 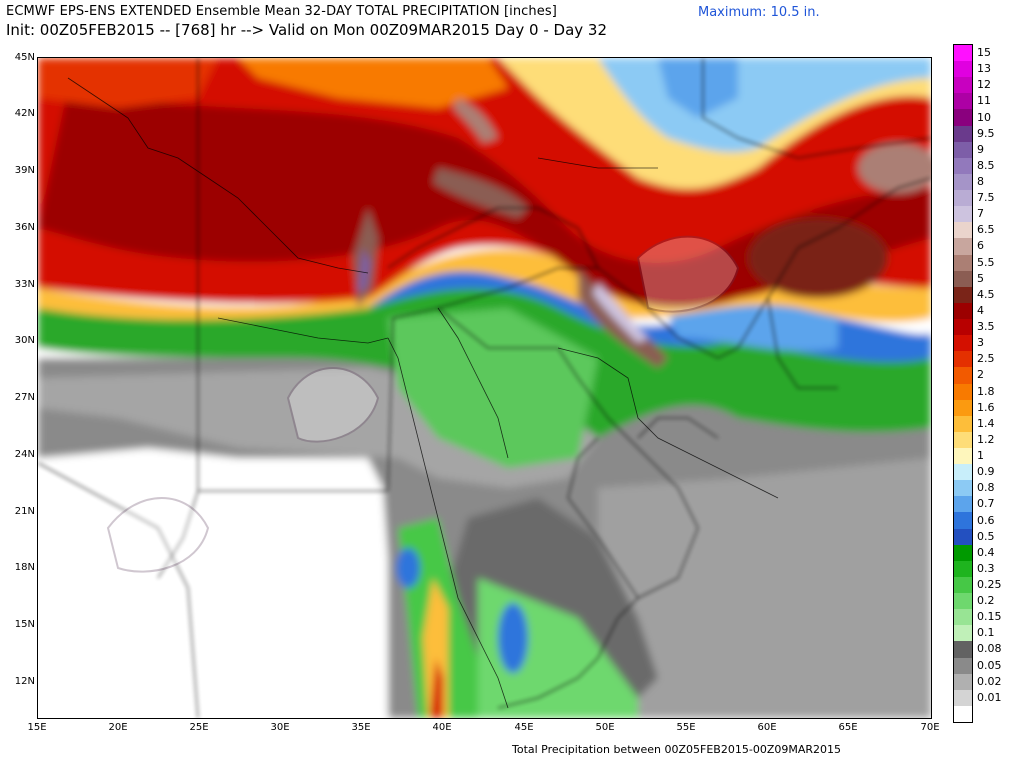 I want to click on legend-label: 1.8, so click(x=986, y=391).